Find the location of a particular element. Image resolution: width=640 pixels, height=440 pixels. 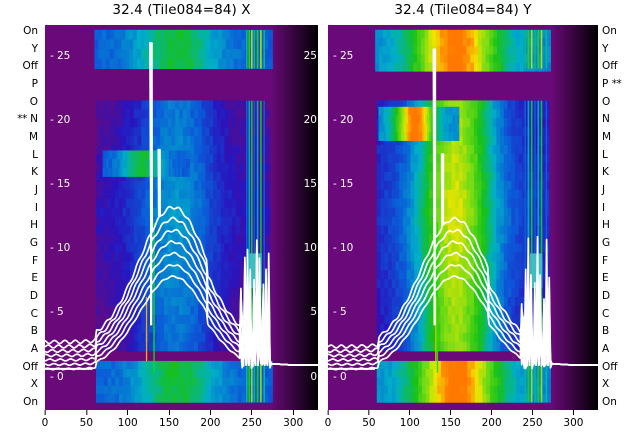

row-label-a-18: A is located at coordinates (34, 349).